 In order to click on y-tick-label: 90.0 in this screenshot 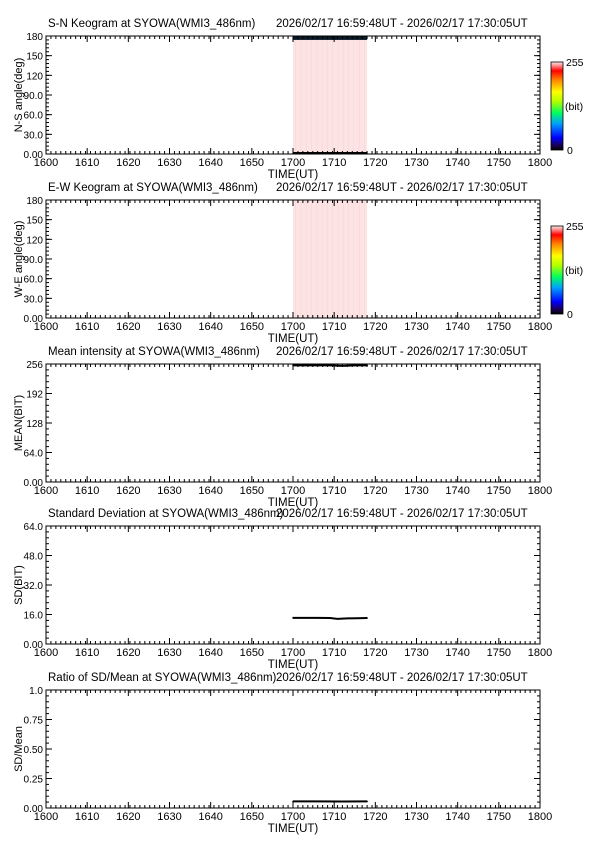, I will do `click(34, 260)`.